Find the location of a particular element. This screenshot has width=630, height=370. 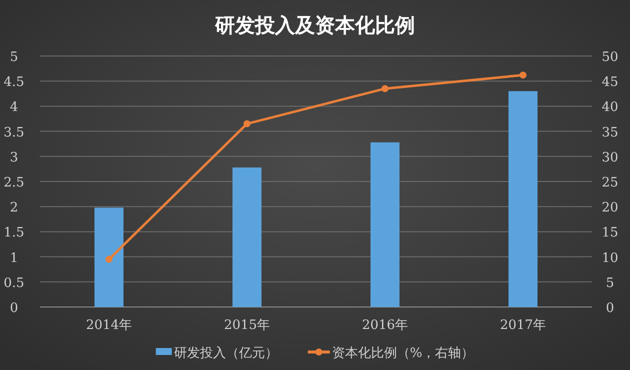

y2-tick-label: 20 is located at coordinates (610, 208).